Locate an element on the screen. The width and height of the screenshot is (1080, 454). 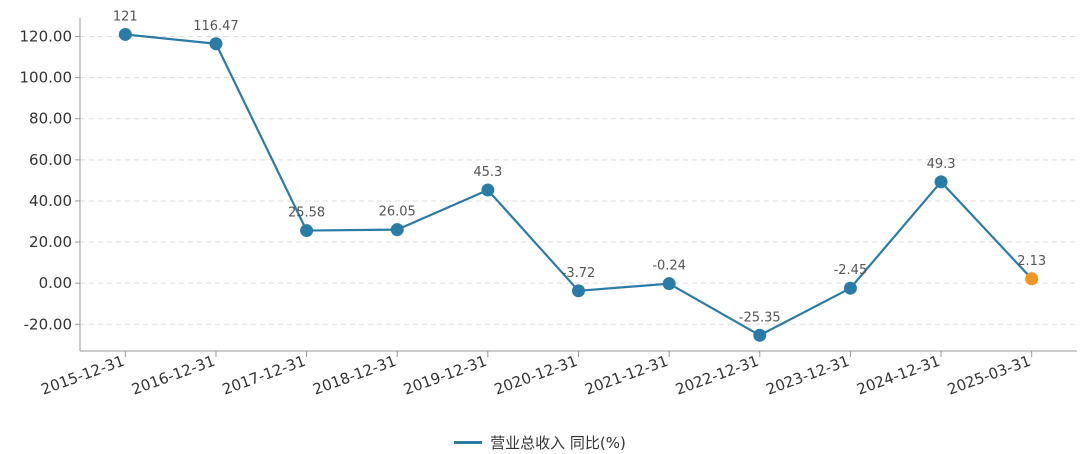
y-tick-label: 100.00 is located at coordinates (46, 78).